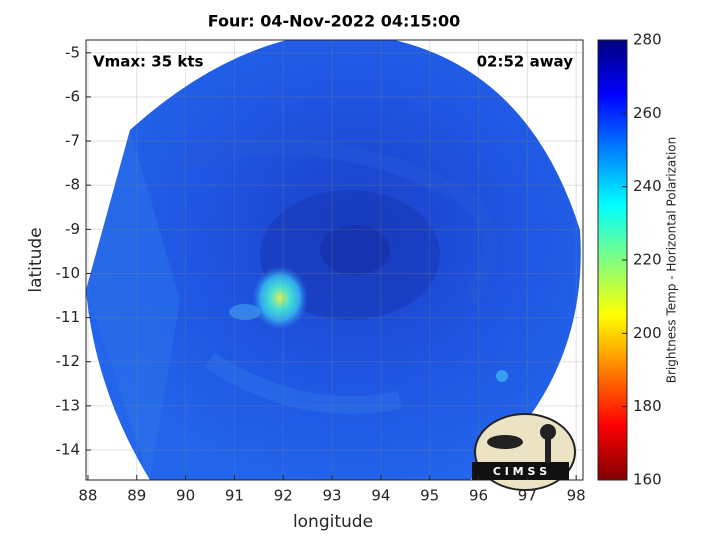 The height and width of the screenshot is (540, 720). Describe the element at coordinates (185, 496) in the screenshot. I see `x-tick-label: 90` at that location.